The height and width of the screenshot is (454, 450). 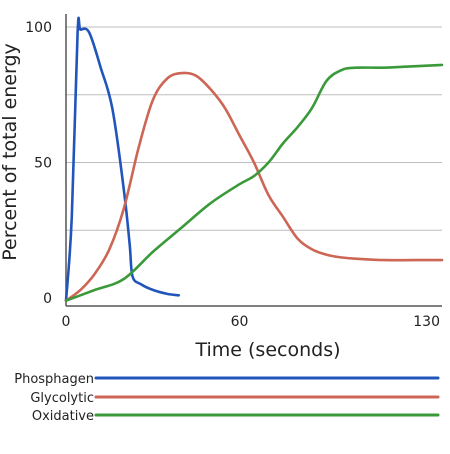 I want to click on x-tick-label-0: 0, so click(x=66, y=322).